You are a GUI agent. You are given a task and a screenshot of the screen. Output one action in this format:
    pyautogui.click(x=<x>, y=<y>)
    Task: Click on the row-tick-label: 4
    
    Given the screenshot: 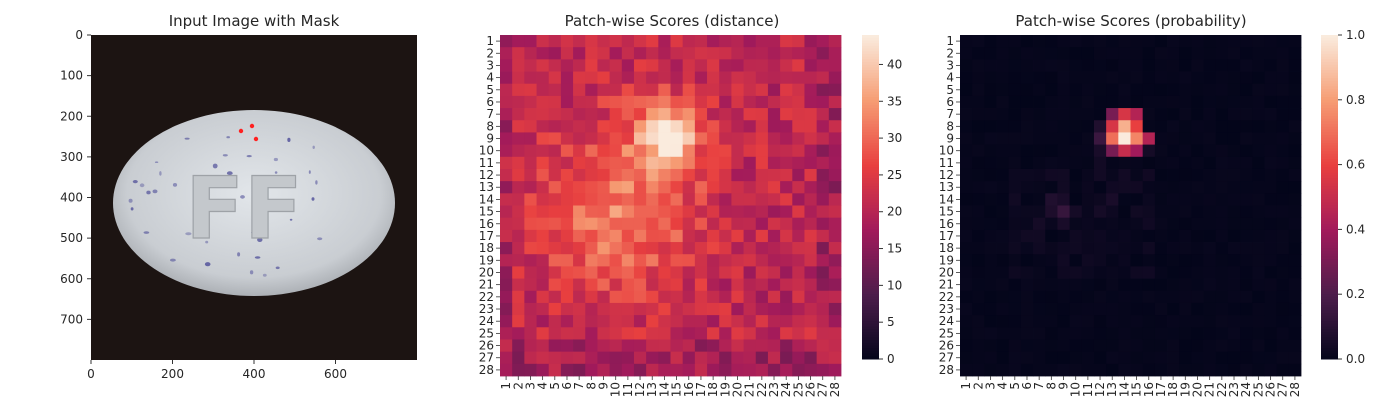 What is the action you would take?
    pyautogui.click(x=490, y=78)
    